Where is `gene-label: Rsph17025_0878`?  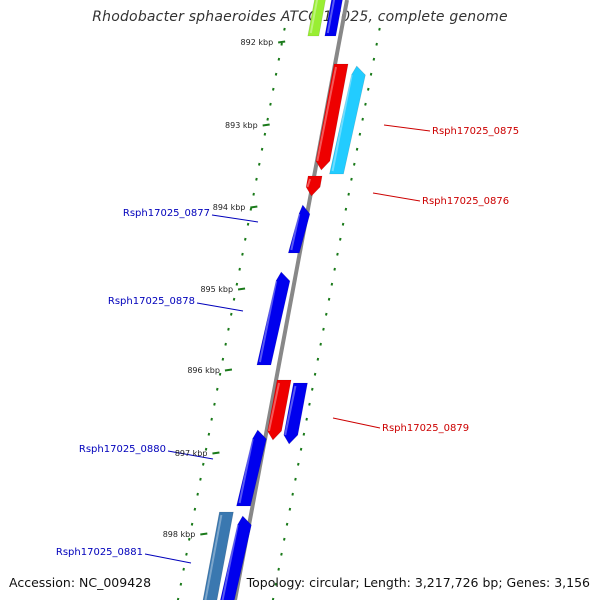
gene-label: Rsph17025_0878 is located at coordinates (151, 301).